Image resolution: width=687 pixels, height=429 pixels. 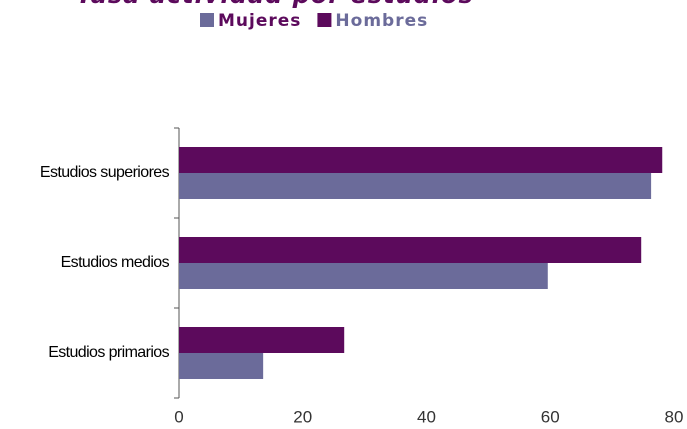 What do you see at coordinates (115, 262) in the screenshot?
I see `y-tick-label: Estudios medios` at bounding box center [115, 262].